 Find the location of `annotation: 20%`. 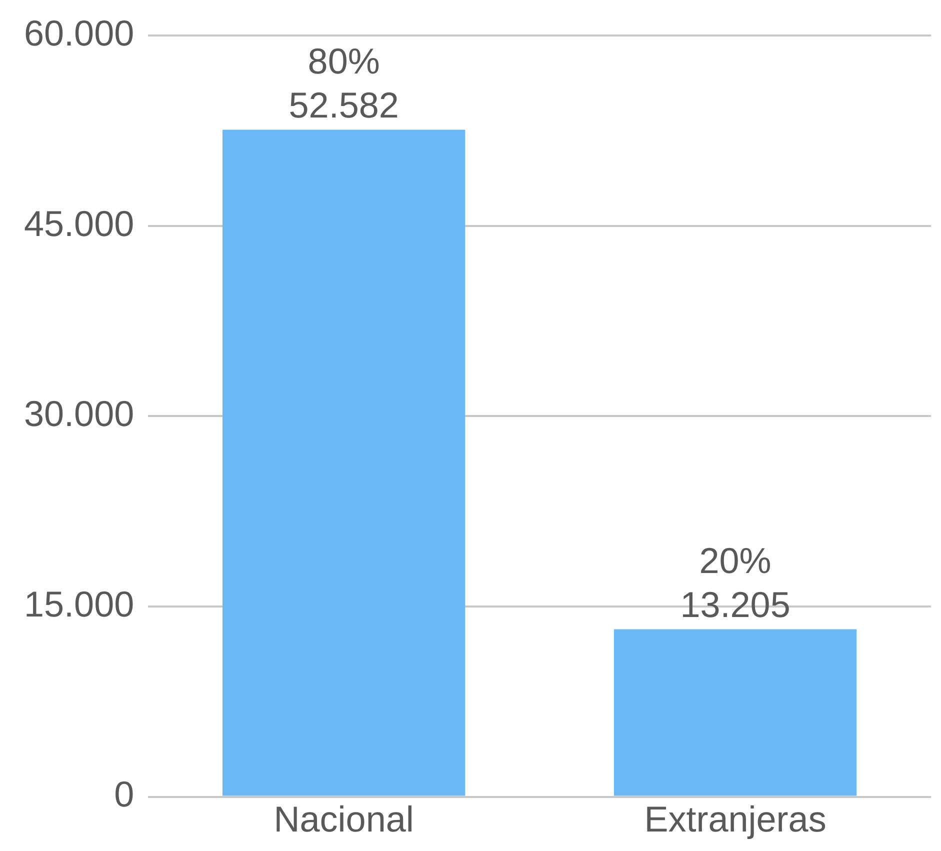

annotation: 20% is located at coordinates (735, 561).